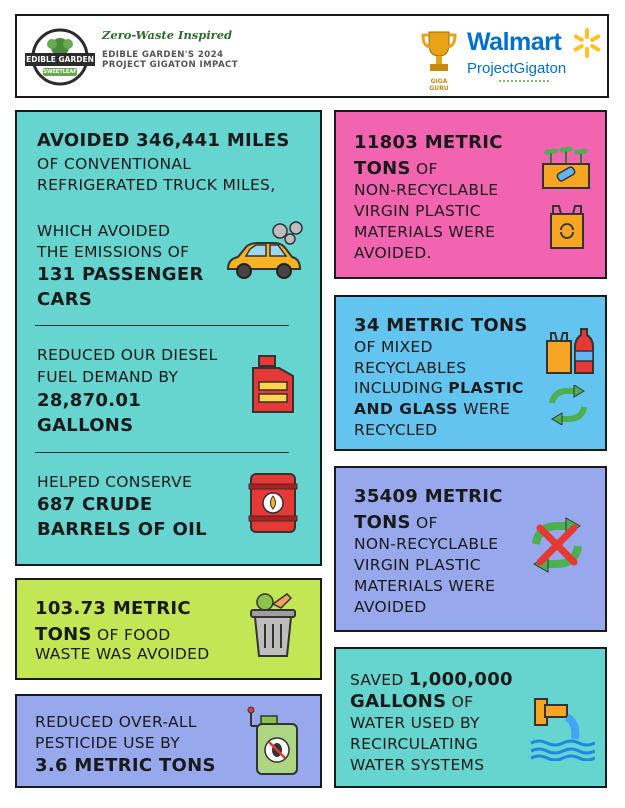  I want to click on water-line1: SAVED 1,000,000, so click(431, 679).